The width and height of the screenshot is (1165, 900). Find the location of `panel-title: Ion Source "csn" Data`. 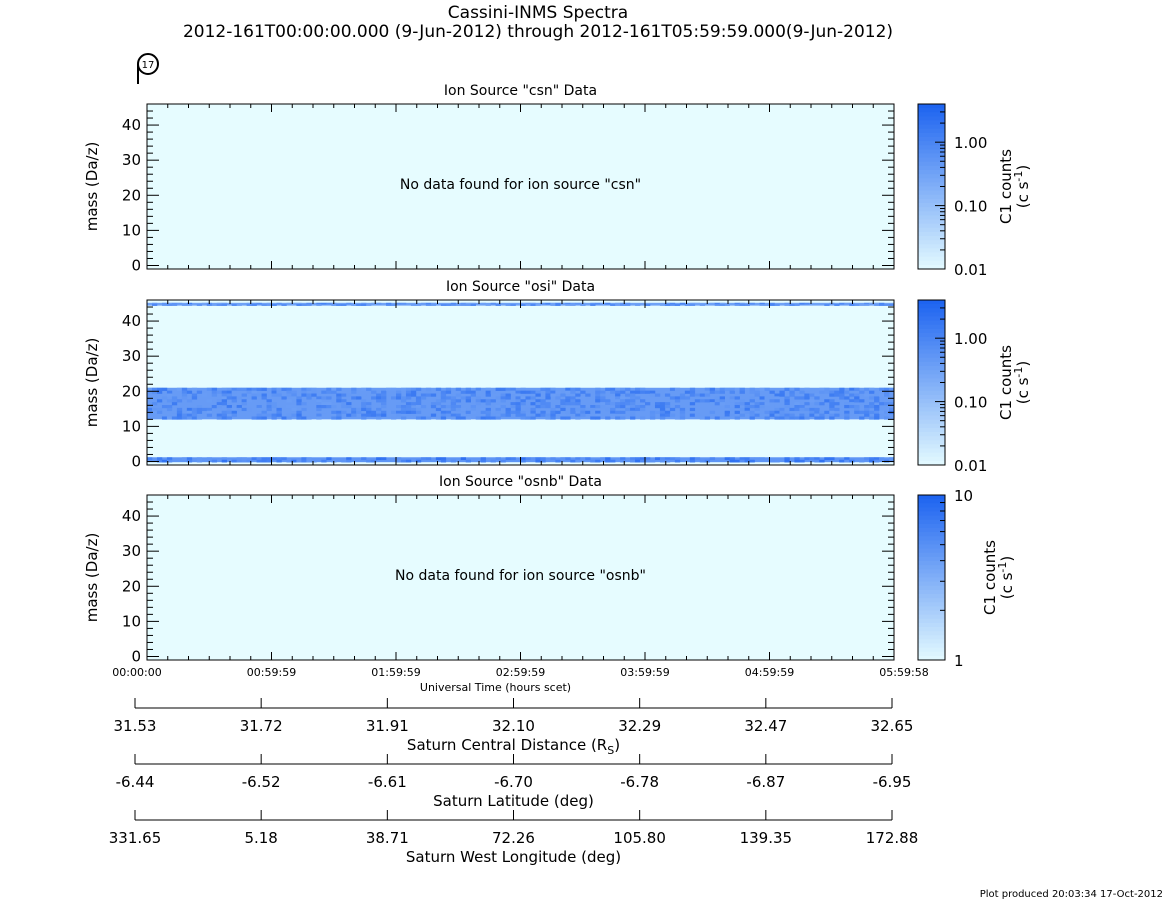

panel-title: Ion Source "csn" Data is located at coordinates (520, 91).